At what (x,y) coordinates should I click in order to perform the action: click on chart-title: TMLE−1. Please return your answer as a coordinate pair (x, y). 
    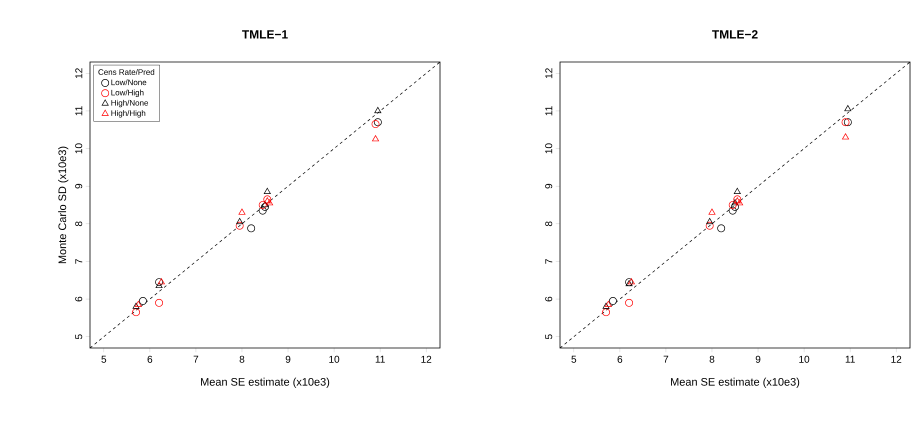
    Looking at the image, I should click on (265, 34).